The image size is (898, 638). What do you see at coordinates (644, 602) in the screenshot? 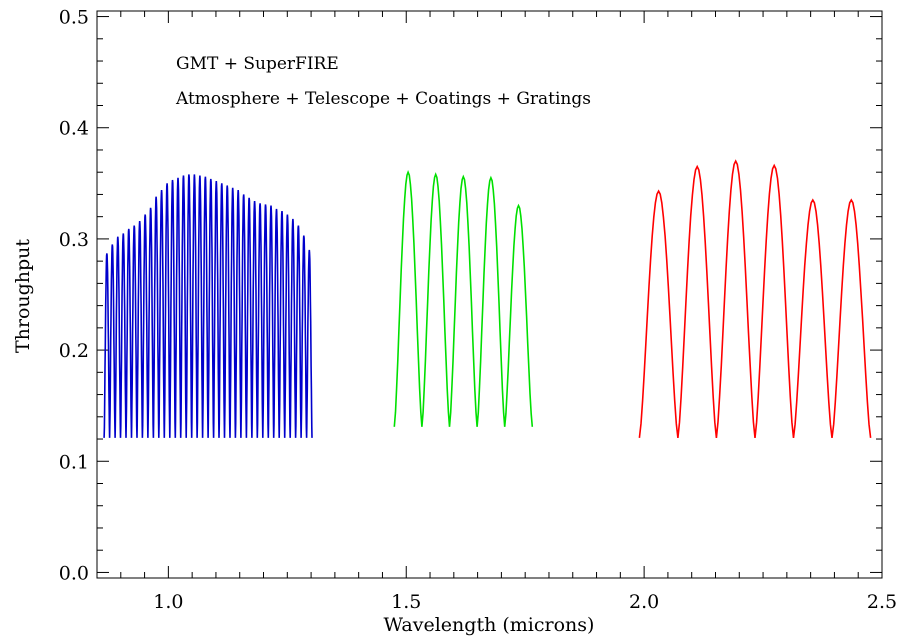
I see `x-tick-label: 2.0` at bounding box center [644, 602].